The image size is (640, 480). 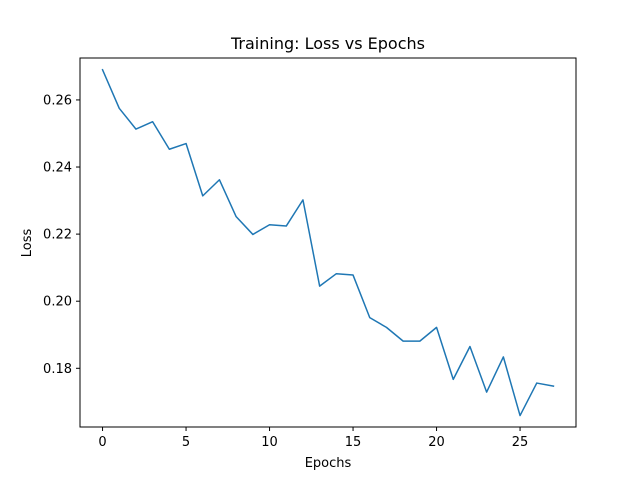 I want to click on x-tick-label: 10, so click(x=269, y=442).